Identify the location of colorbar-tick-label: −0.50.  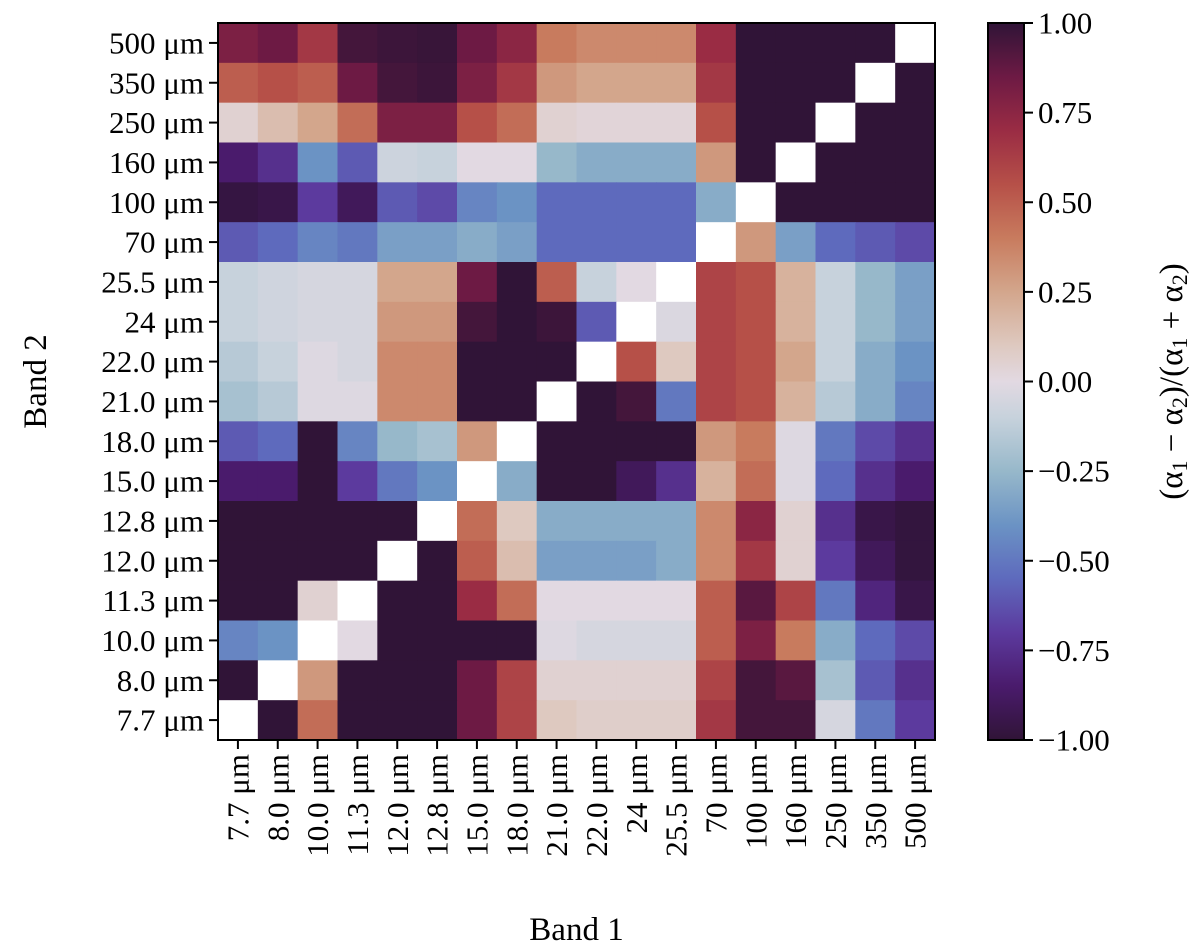
(1074, 560).